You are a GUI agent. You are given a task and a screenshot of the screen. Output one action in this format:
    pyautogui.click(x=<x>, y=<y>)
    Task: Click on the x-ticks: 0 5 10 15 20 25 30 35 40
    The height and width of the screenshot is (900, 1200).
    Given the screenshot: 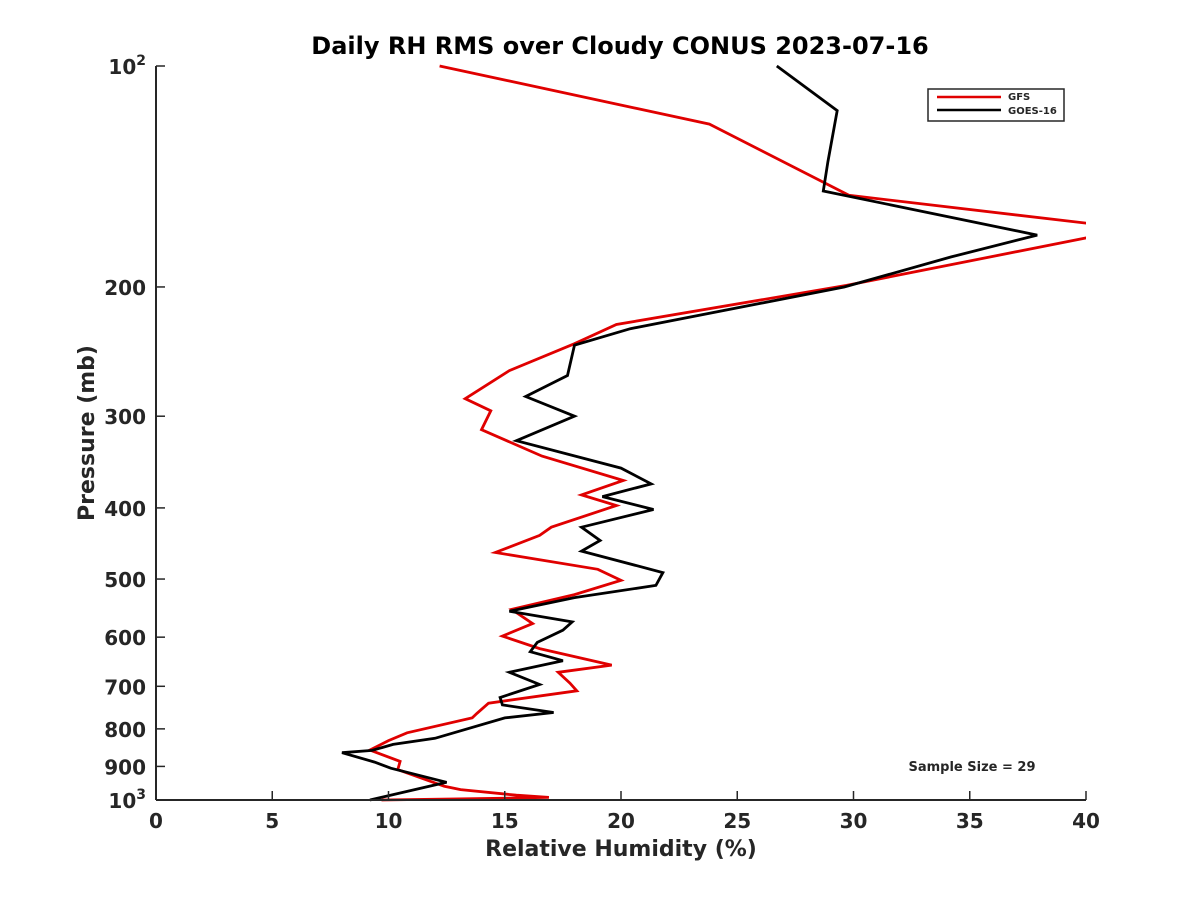 What is the action you would take?
    pyautogui.click(x=624, y=812)
    